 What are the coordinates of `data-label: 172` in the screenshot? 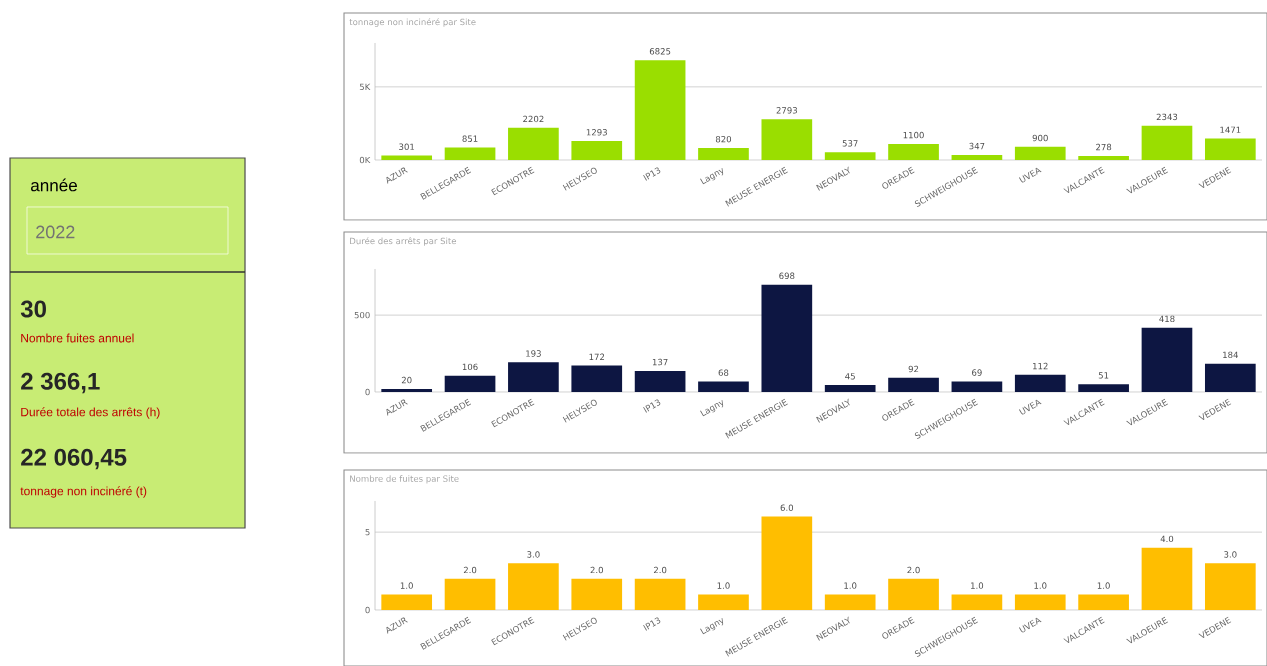 It's located at (597, 356).